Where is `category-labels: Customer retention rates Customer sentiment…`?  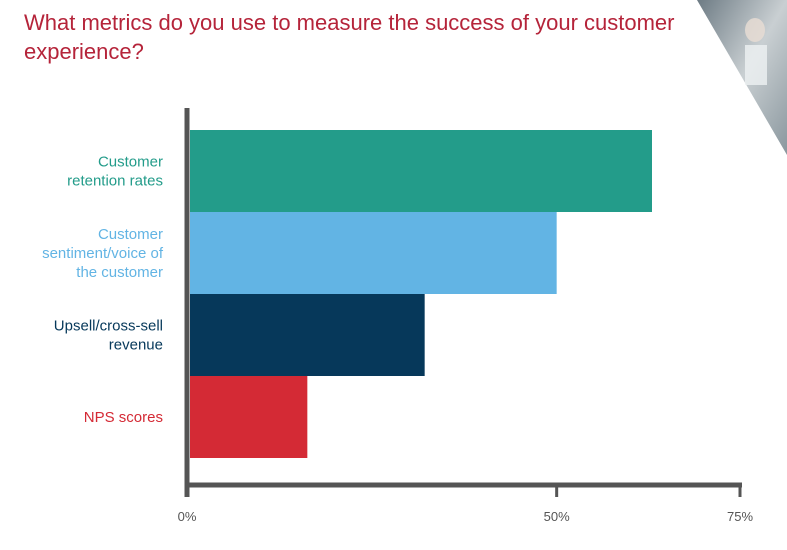 category-labels: Customer retention rates Customer sentiment… is located at coordinates (103, 290).